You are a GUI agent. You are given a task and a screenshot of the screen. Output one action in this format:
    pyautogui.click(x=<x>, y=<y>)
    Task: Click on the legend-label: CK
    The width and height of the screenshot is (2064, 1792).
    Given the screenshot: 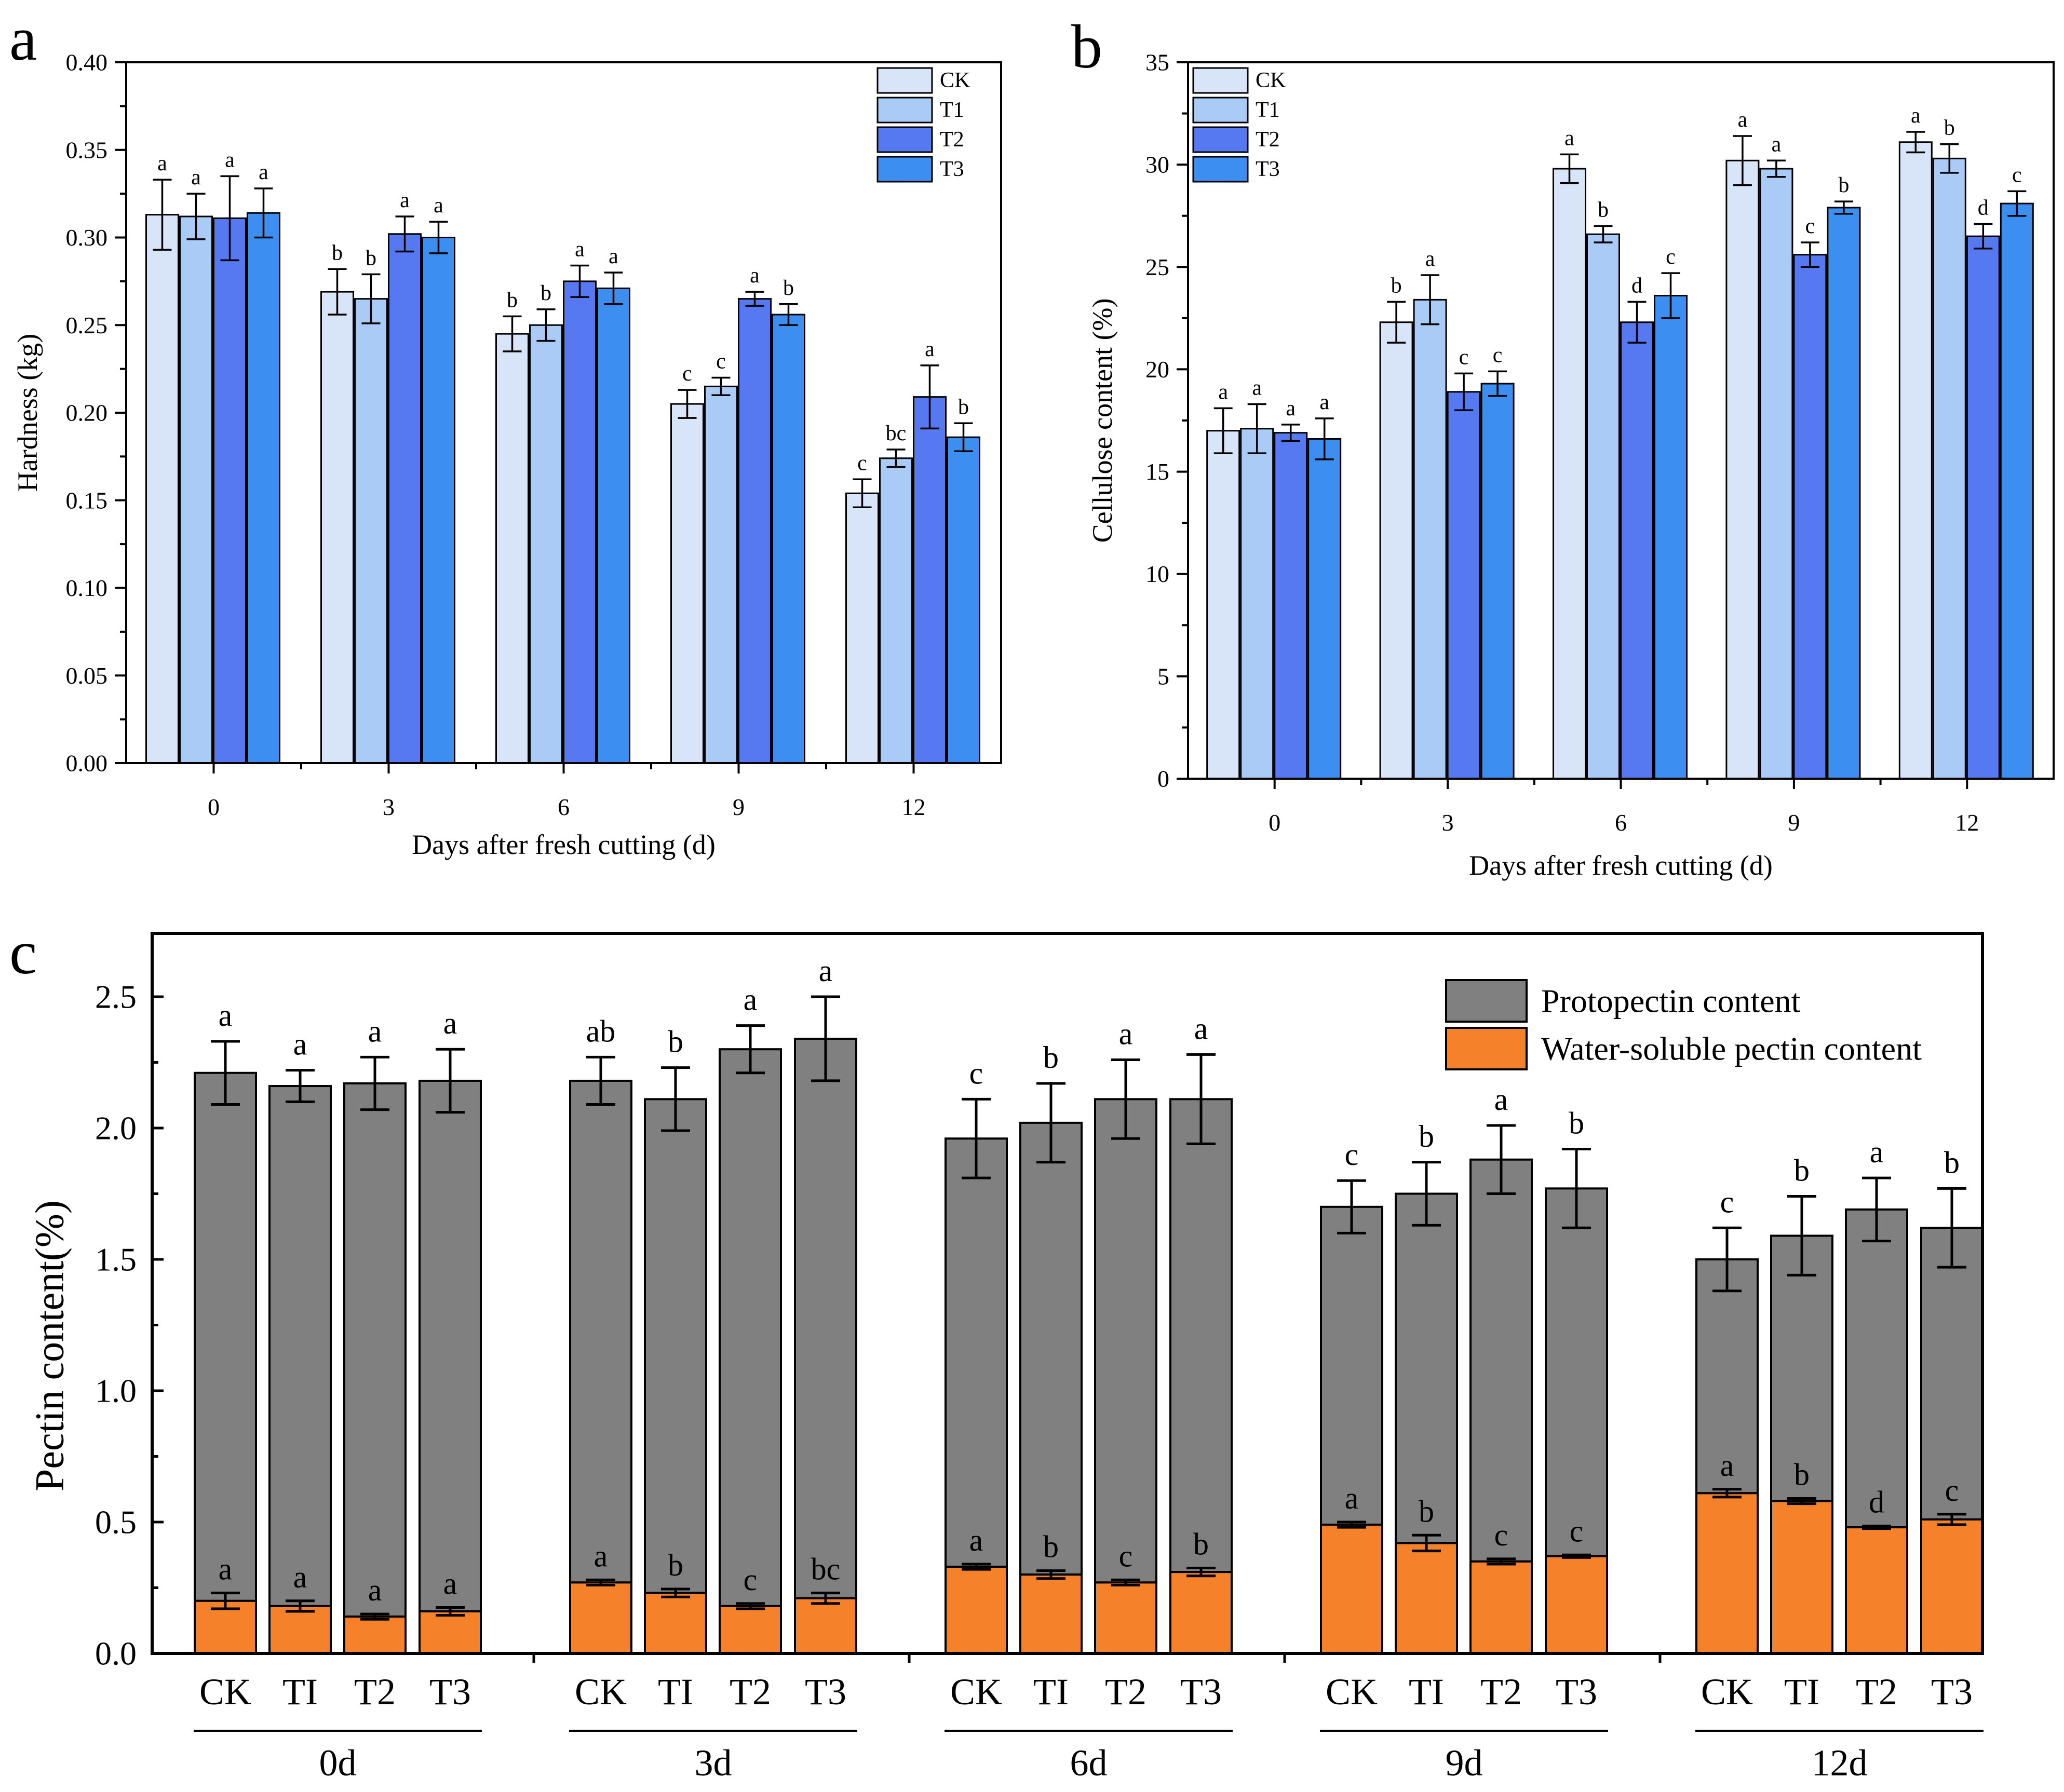 What is the action you would take?
    pyautogui.click(x=1271, y=80)
    